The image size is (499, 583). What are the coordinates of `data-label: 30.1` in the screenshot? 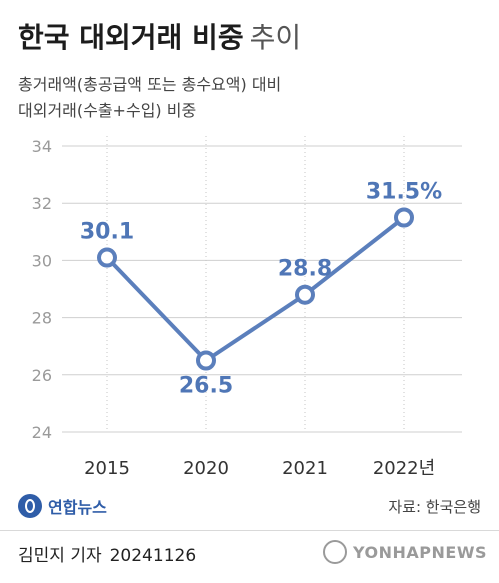 It's located at (107, 232).